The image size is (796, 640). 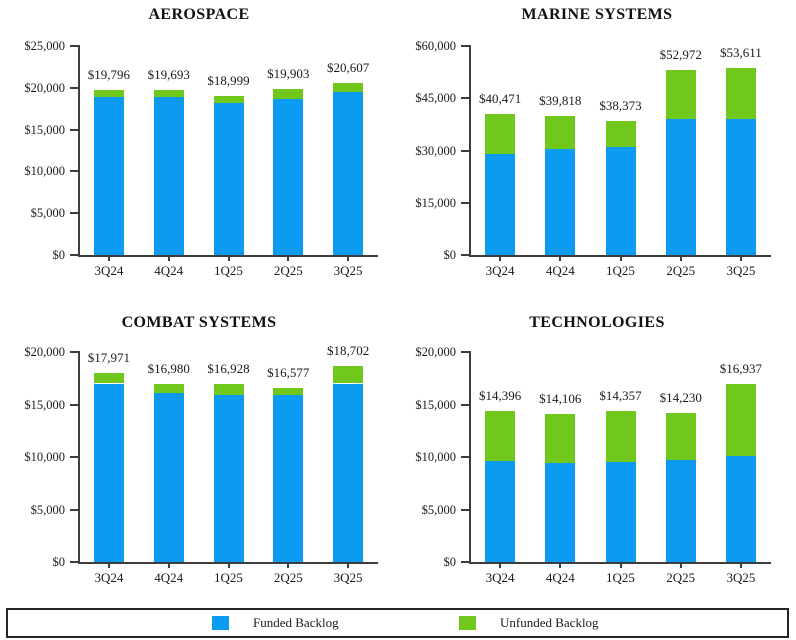 I want to click on bar-total-label: $19,693, so click(x=168, y=75).